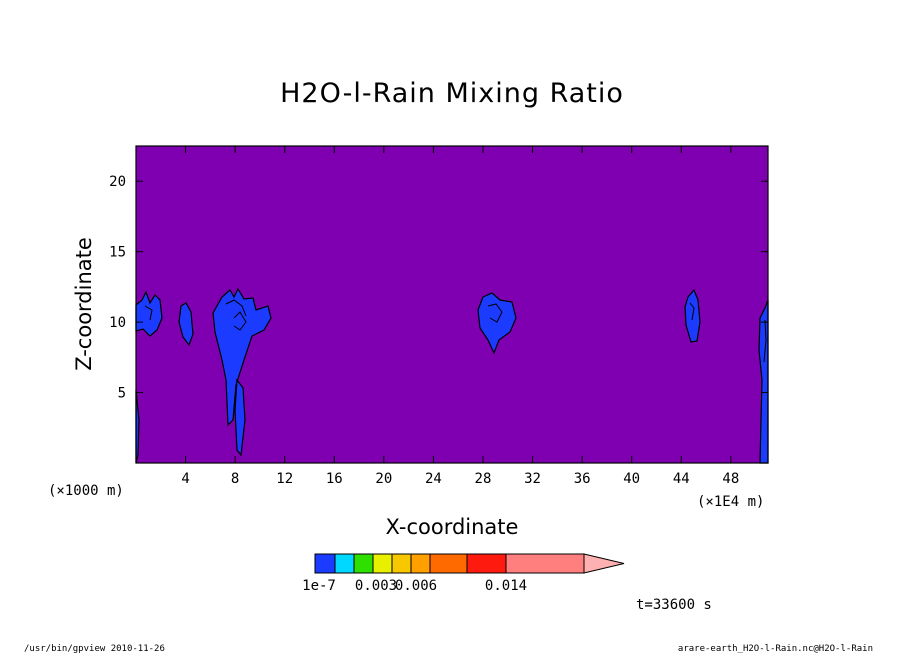 The height and width of the screenshot is (654, 904). I want to click on colorbar-label: 0.003, so click(376, 586).